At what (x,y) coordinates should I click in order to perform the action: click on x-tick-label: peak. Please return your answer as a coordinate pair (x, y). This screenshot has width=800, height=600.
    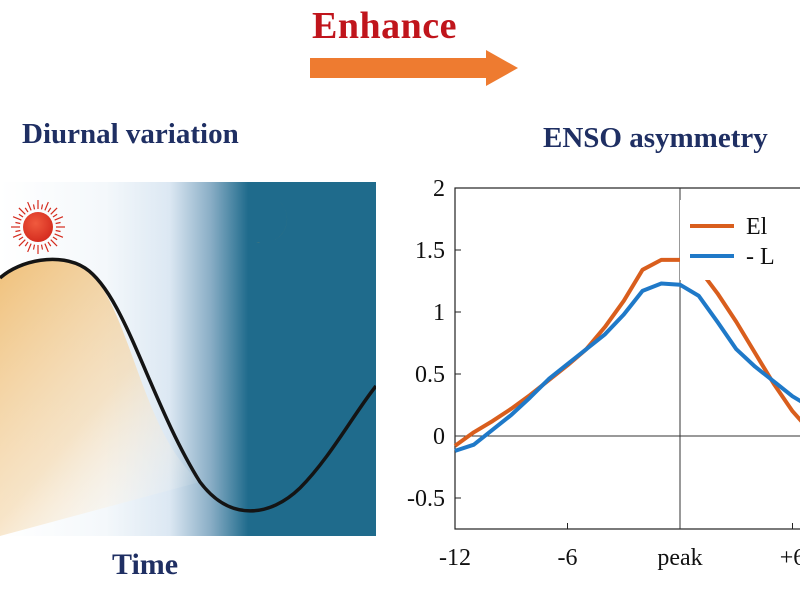
    Looking at the image, I should click on (679, 558).